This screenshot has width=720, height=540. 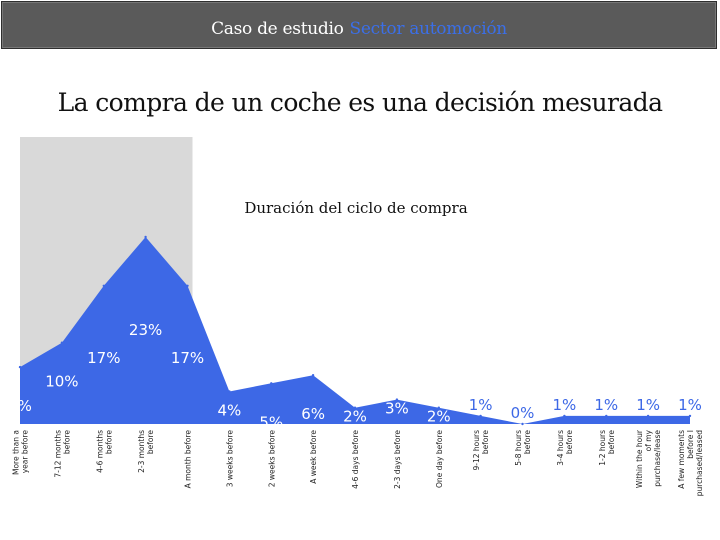 I want to click on data-label: 6%, so click(x=313, y=414).